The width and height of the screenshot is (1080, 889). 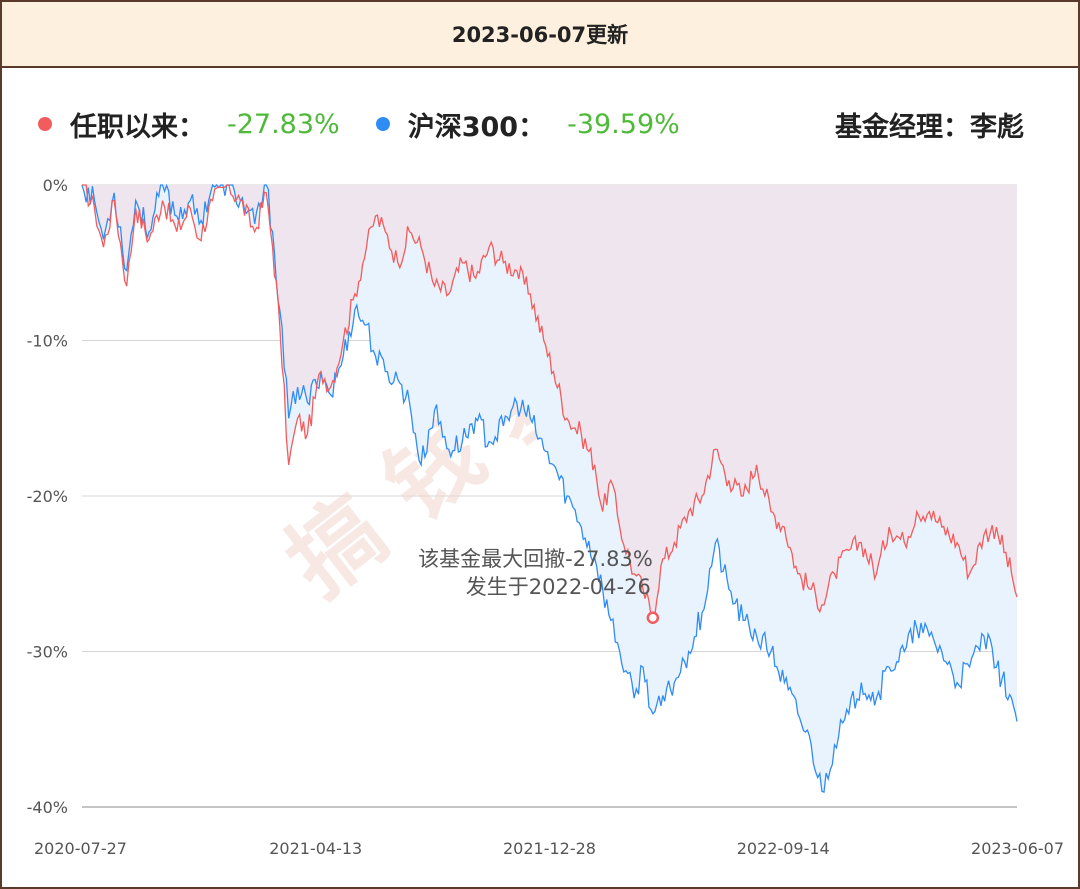 What do you see at coordinates (558, 587) in the screenshot?
I see `drawdown-annotation-line2: 发生于2022-04-26` at bounding box center [558, 587].